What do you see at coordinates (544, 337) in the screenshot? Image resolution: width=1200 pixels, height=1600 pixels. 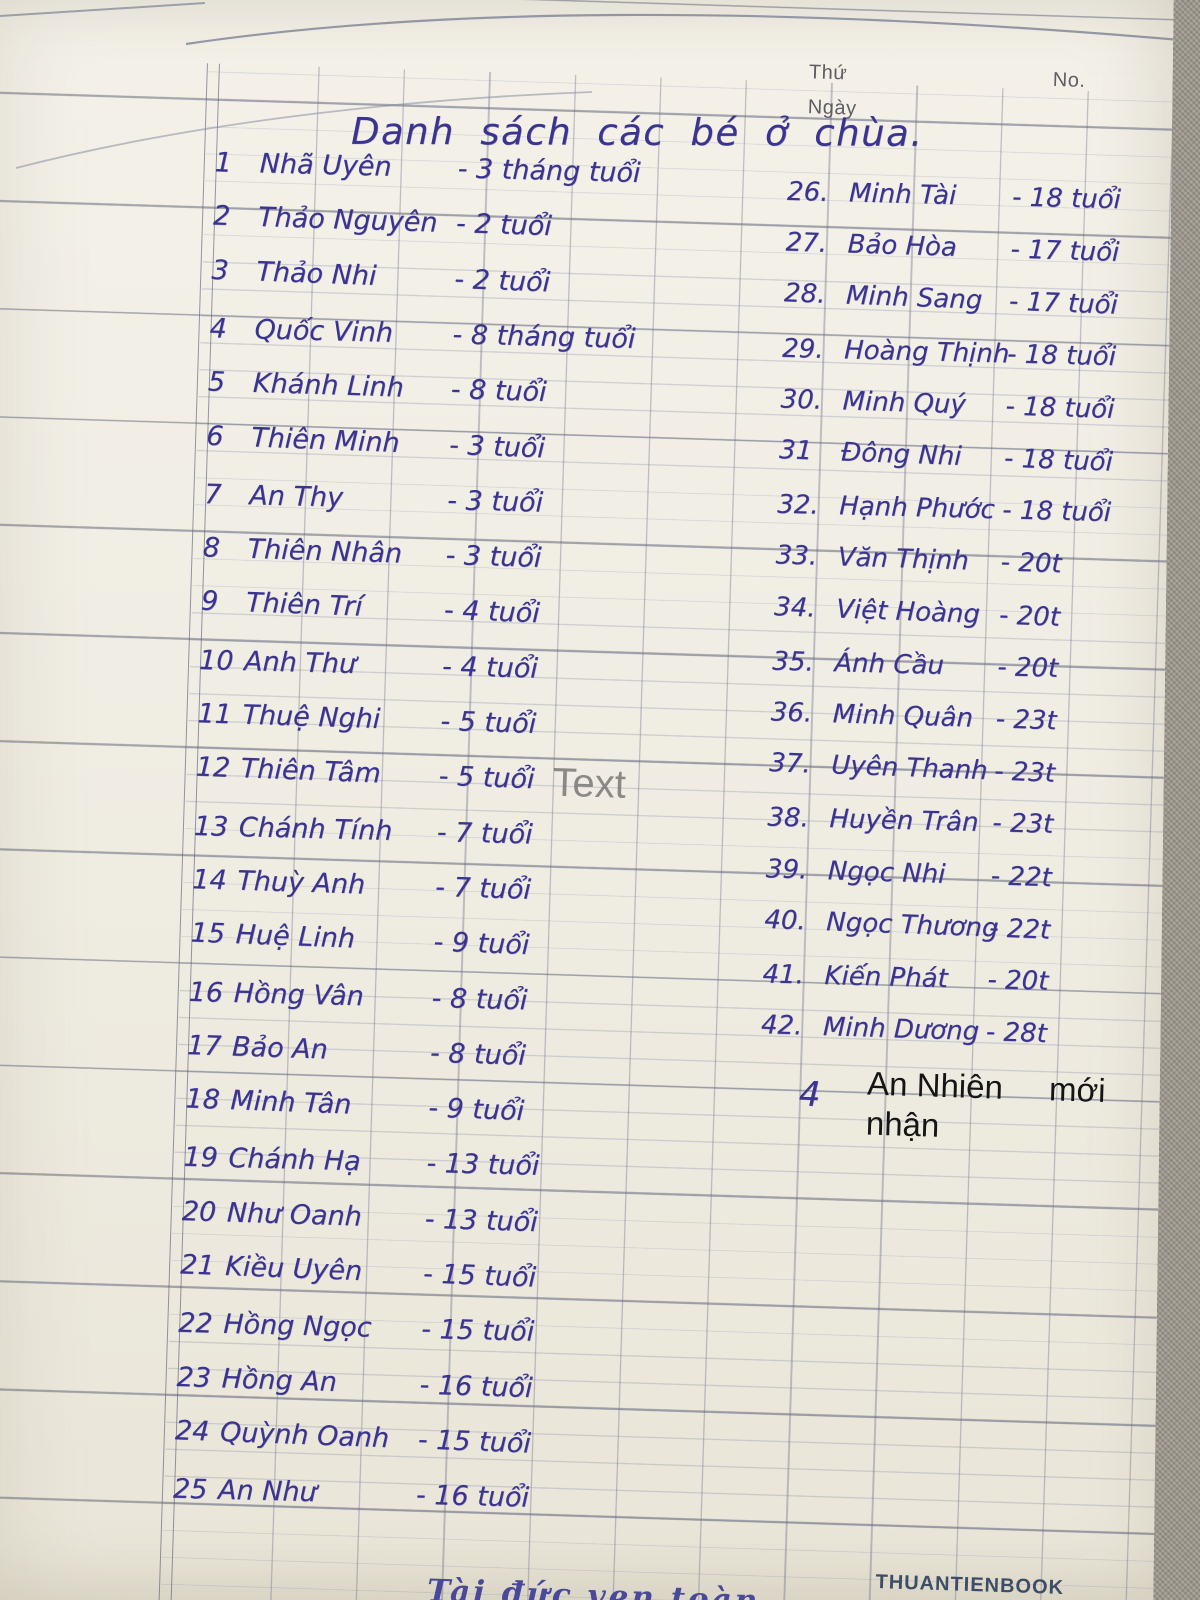 I see `entry-age: - 8 tháng tuổi` at bounding box center [544, 337].